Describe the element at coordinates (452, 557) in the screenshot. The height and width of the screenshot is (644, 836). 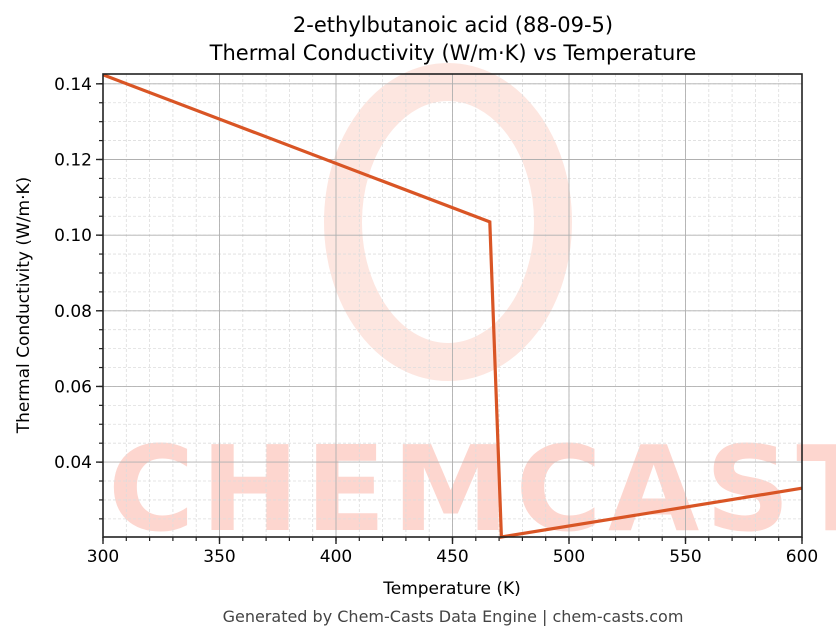
I see `x-tick-label: 450` at that location.